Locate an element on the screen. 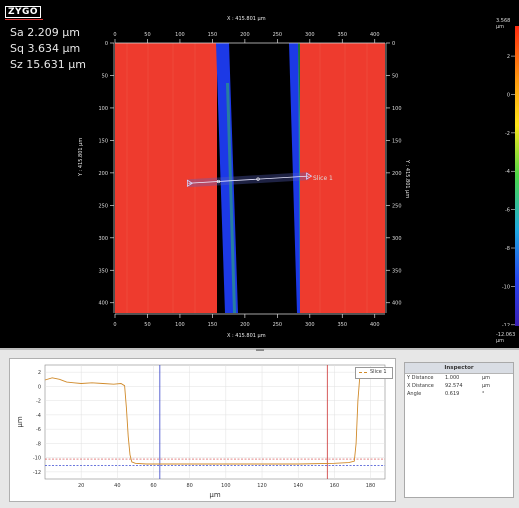  colorbar-tick-label: -10 is located at coordinates (506, 287).